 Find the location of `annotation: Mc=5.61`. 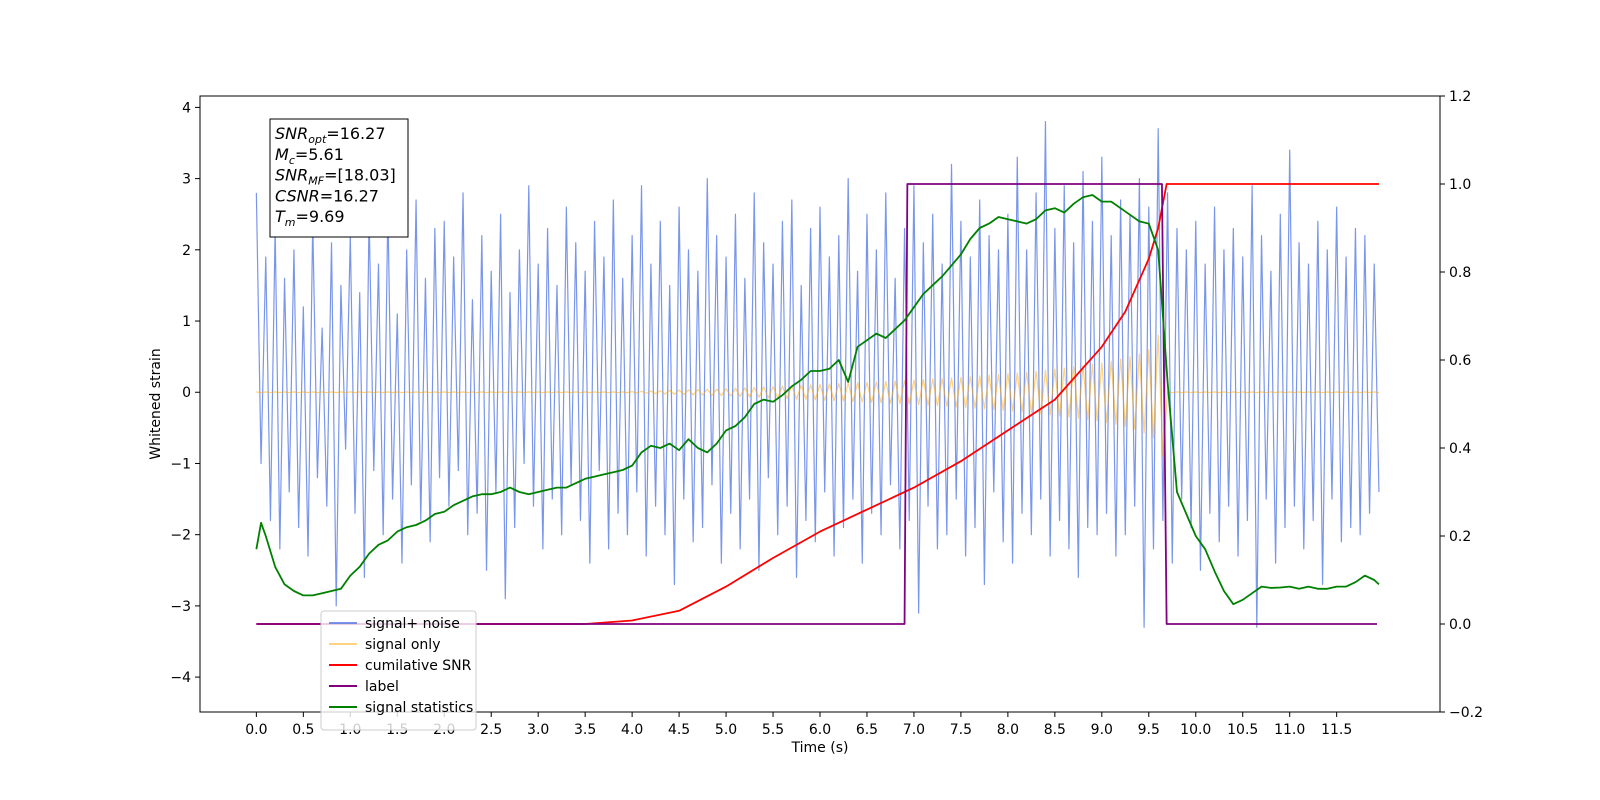

annotation: Mc=5.61 is located at coordinates (309, 156).